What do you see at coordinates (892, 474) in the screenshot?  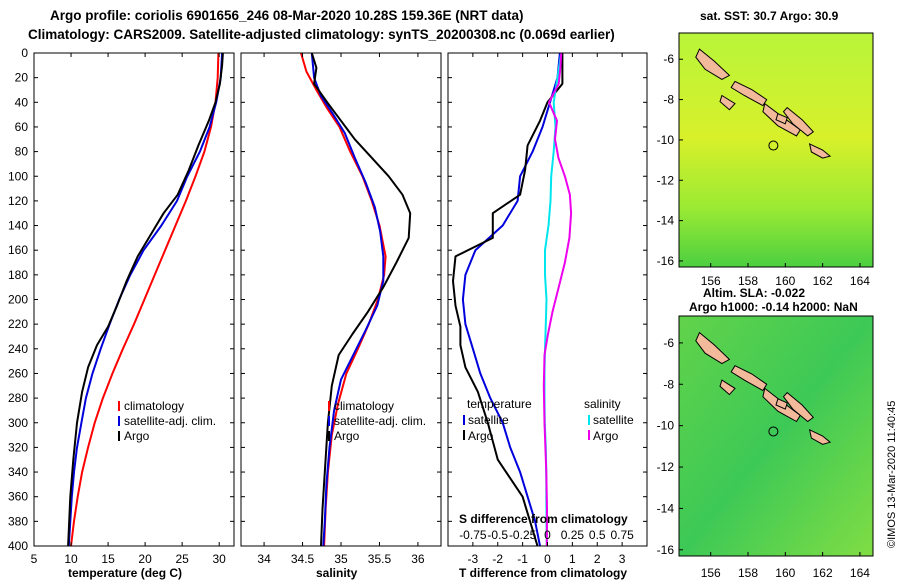 I see `footer-stamp: ©IMOS 13-Mar-2020 11:40:45` at bounding box center [892, 474].